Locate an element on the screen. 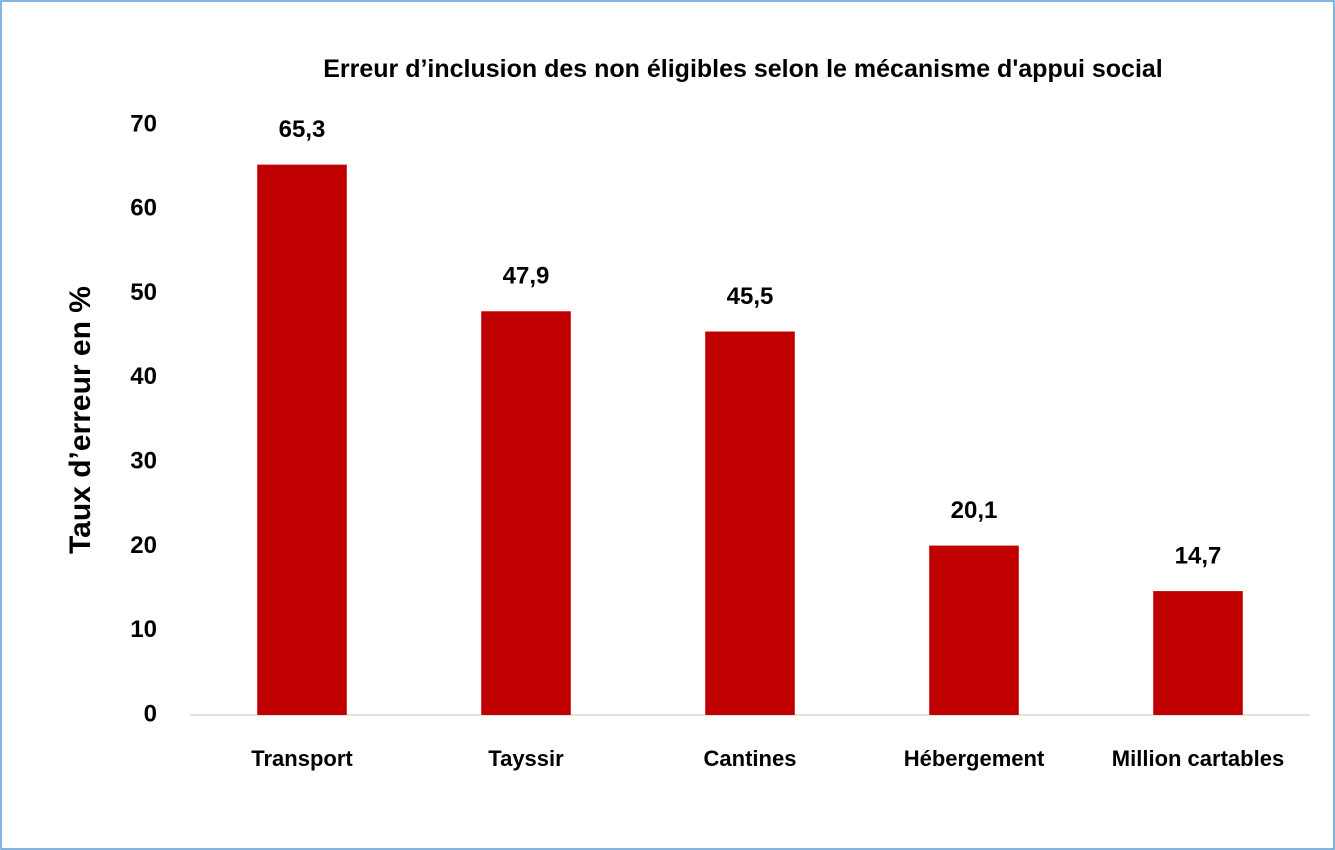 The height and width of the screenshot is (850, 1335). value-label: 14,7 is located at coordinates (1198, 555).